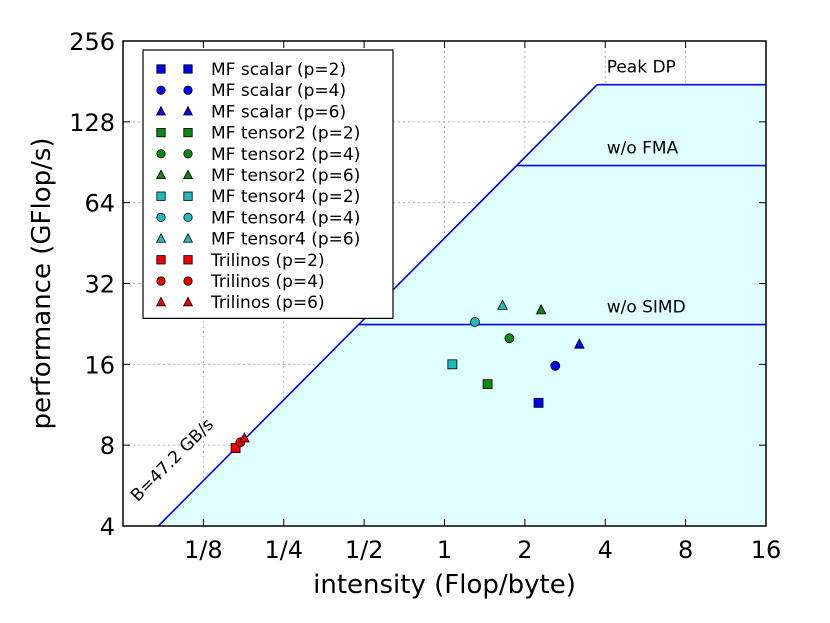 This screenshot has width=830, height=623. I want to click on legend-entry: Trilinos (p=6), so click(240, 303).